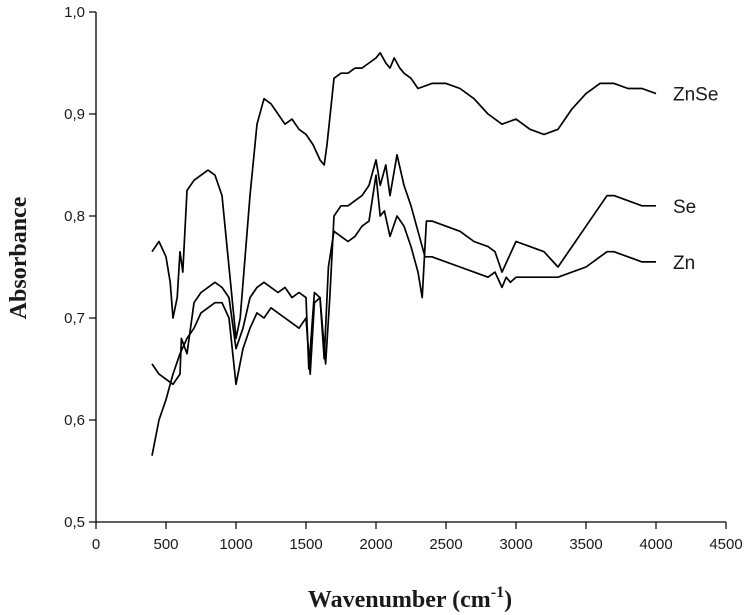  I want to click on series-label-se: Se, so click(684, 207).